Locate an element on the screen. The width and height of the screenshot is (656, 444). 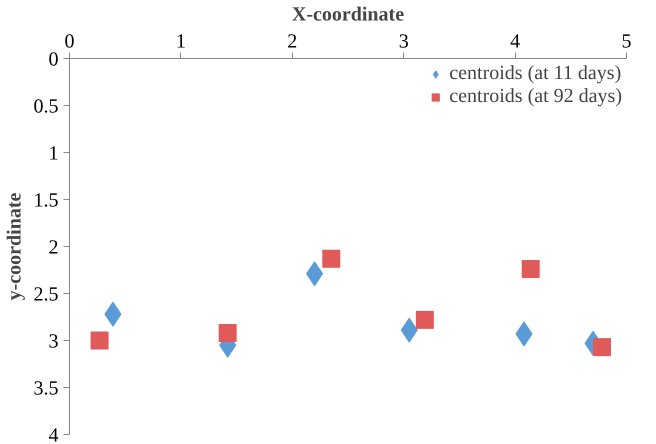
x-tick-label: 0 is located at coordinates (69, 41).